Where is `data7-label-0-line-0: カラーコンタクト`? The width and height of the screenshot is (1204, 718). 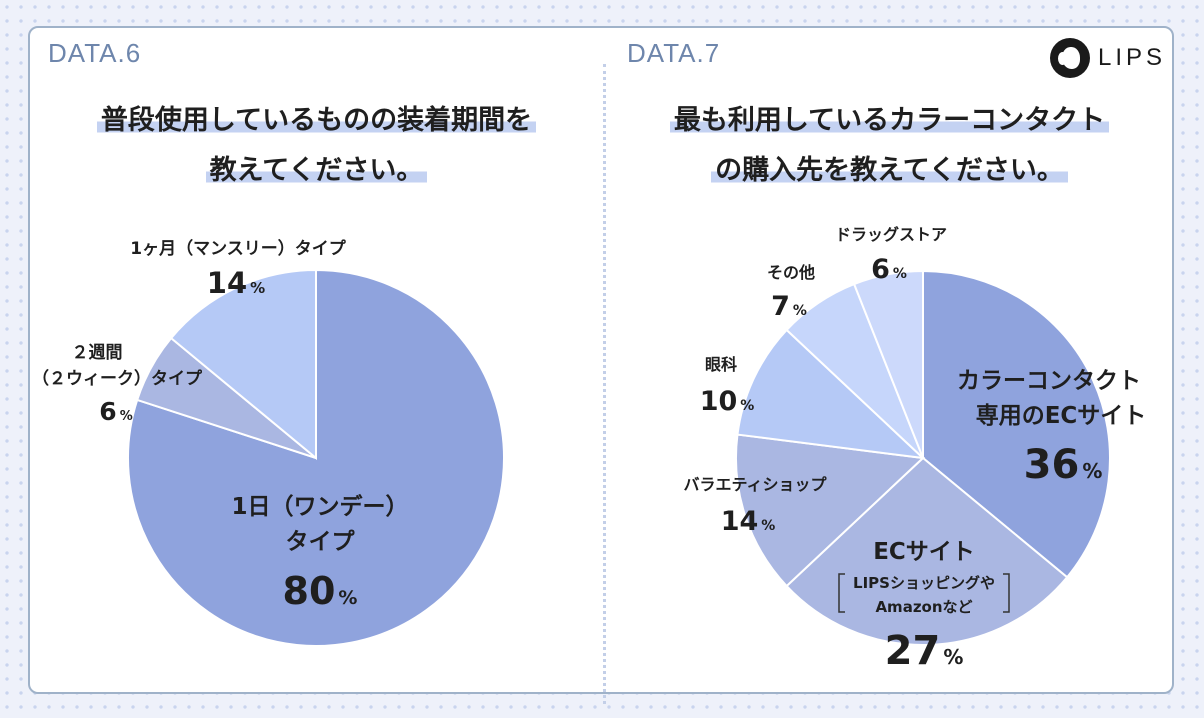 data7-label-0-line-0: カラーコンタクト is located at coordinates (1049, 381).